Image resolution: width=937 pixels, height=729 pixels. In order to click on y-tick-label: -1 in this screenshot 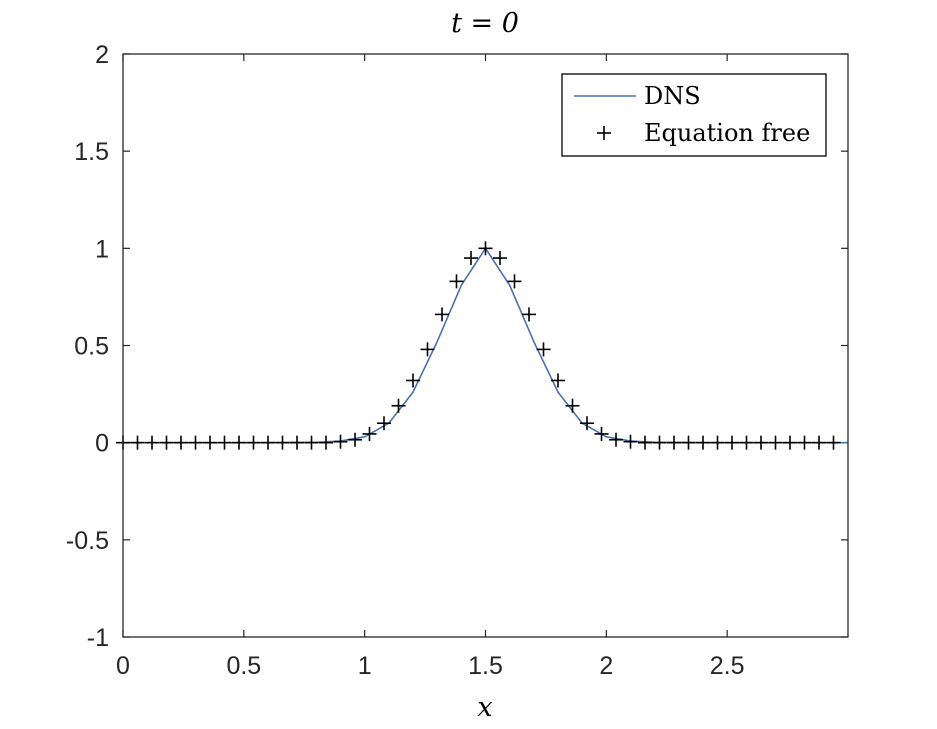, I will do `click(98, 638)`.